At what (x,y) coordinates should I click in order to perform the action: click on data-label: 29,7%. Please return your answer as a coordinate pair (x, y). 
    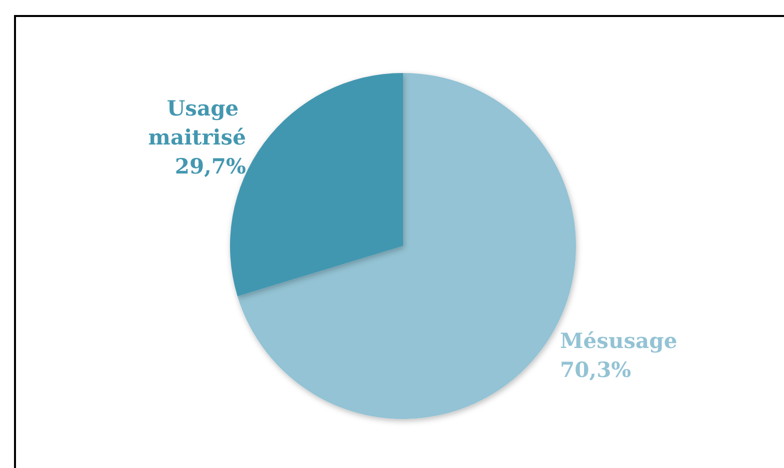
    Looking at the image, I should click on (210, 166).